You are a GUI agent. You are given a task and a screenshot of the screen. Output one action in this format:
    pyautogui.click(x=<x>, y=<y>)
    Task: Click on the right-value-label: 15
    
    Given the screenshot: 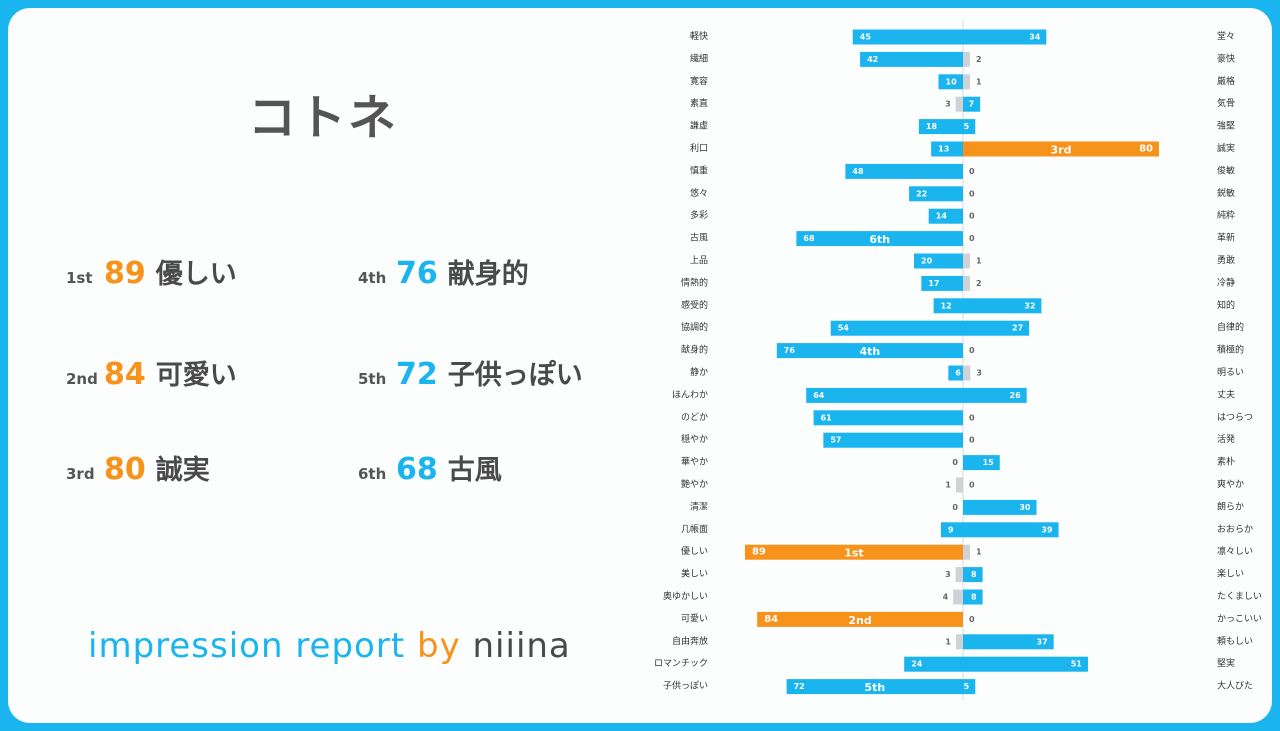 What is the action you would take?
    pyautogui.click(x=989, y=462)
    